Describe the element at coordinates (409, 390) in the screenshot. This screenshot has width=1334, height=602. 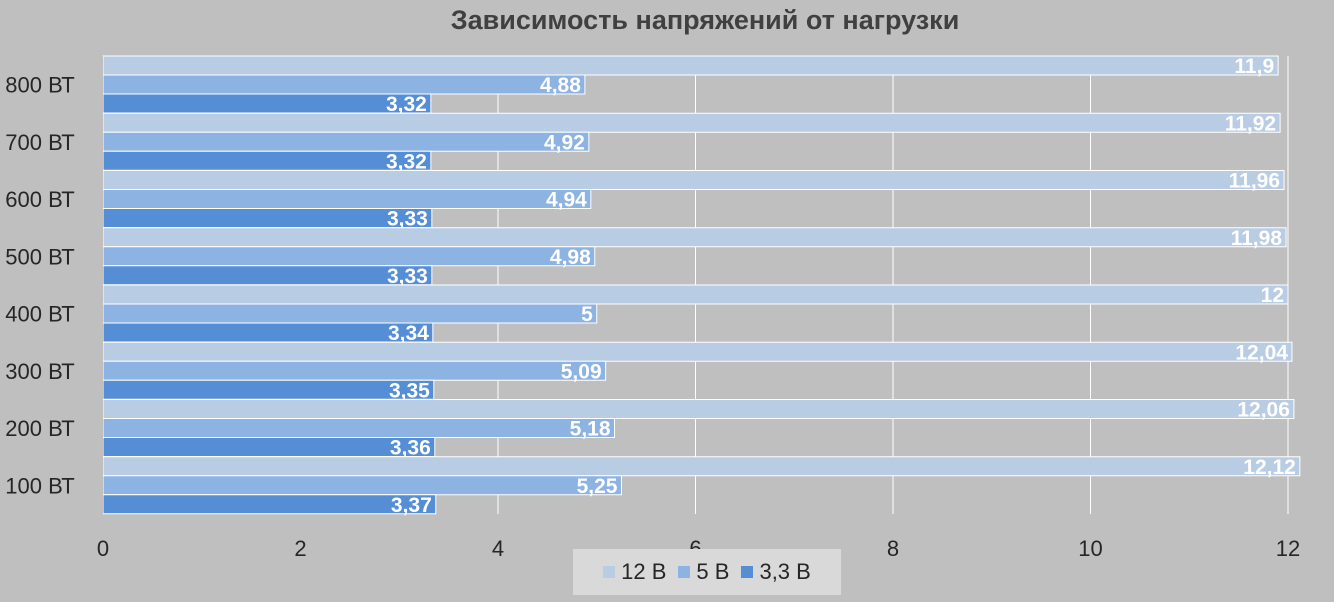
I see `data-label: 3,35` at that location.